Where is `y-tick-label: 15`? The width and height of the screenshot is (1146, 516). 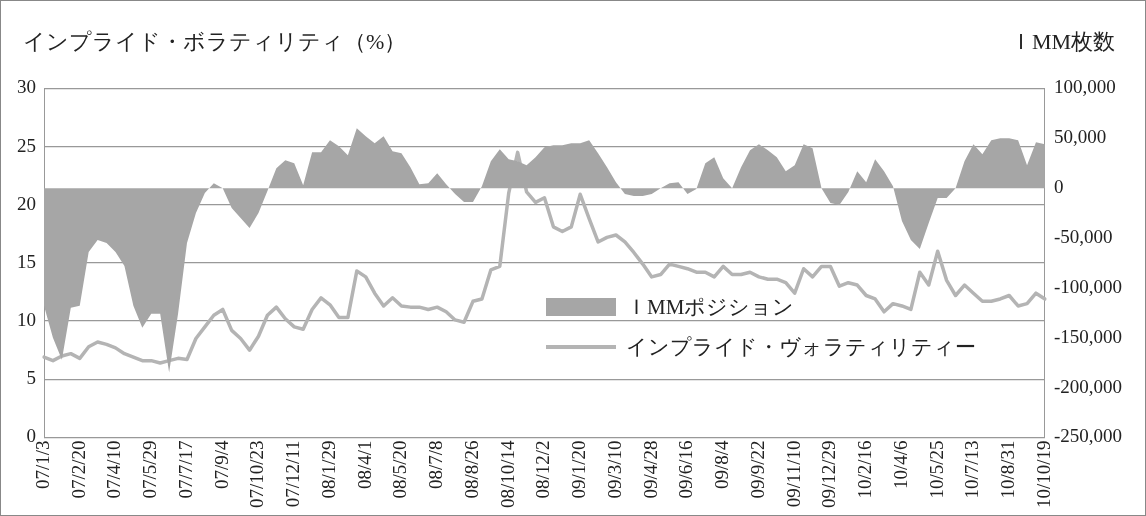
y-tick-label: 15 is located at coordinates (26, 261).